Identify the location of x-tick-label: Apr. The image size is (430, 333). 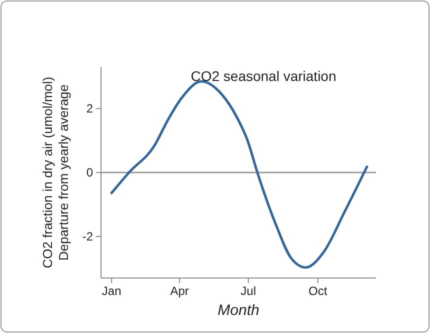
(179, 291).